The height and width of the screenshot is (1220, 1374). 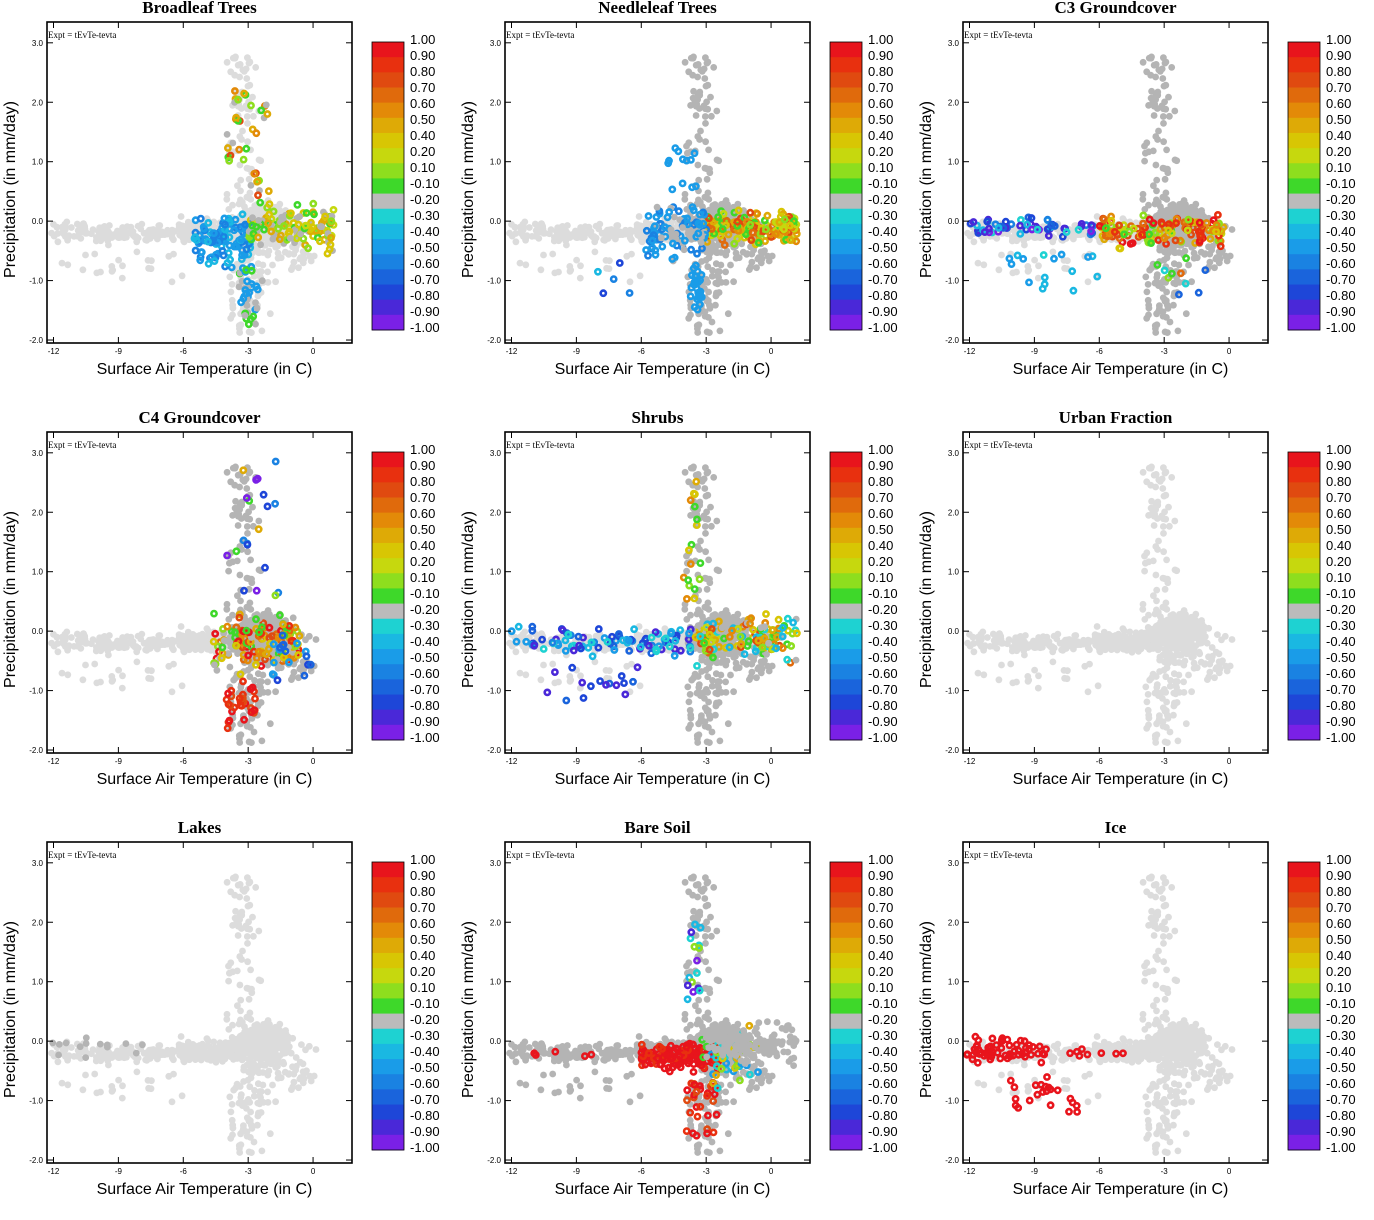 I want to click on colorbar-label: -0.50, so click(x=425, y=247).